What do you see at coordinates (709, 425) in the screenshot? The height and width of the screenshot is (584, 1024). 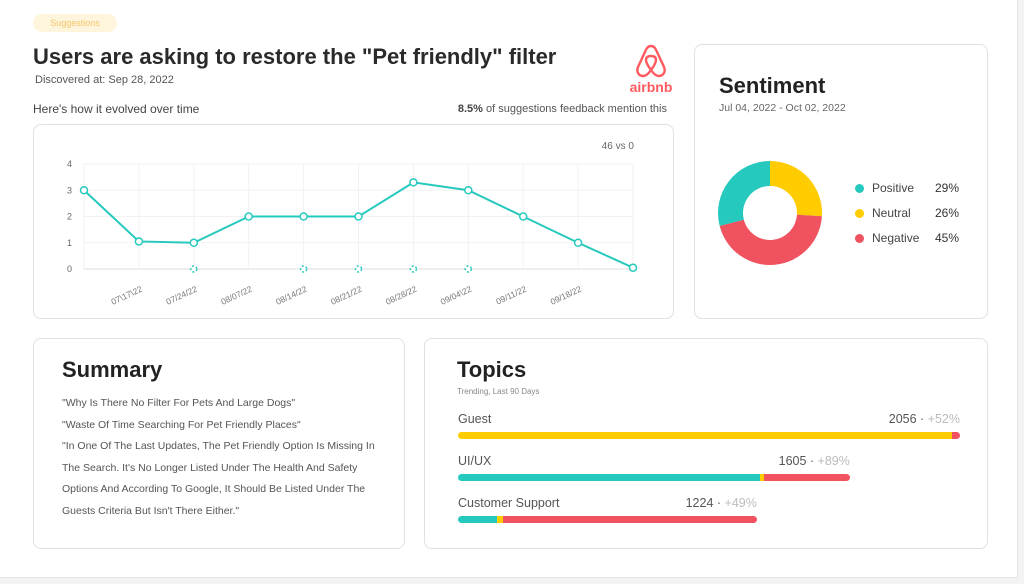 I see `topic-row: Guest 2056 · +52%` at bounding box center [709, 425].